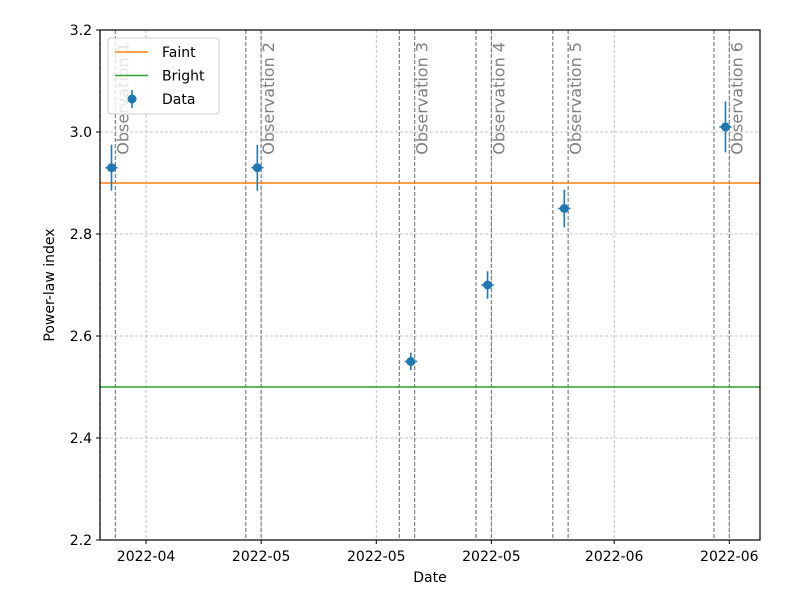  What do you see at coordinates (268, 98) in the screenshot?
I see `observation-label: Observation 2` at bounding box center [268, 98].